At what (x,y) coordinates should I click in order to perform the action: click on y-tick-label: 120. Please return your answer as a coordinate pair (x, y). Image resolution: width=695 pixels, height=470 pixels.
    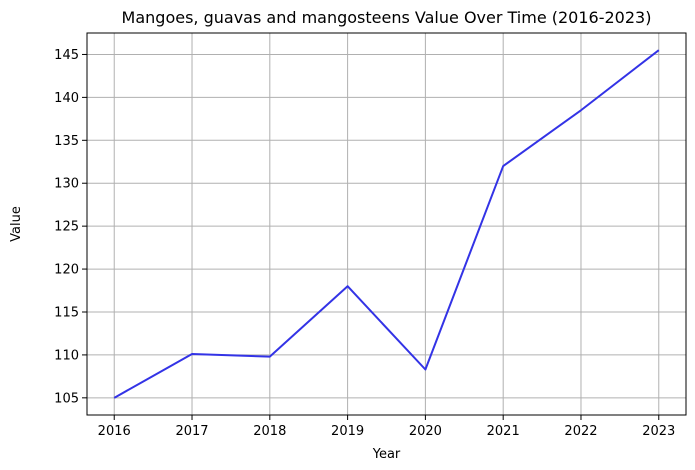
    Looking at the image, I should click on (66, 270).